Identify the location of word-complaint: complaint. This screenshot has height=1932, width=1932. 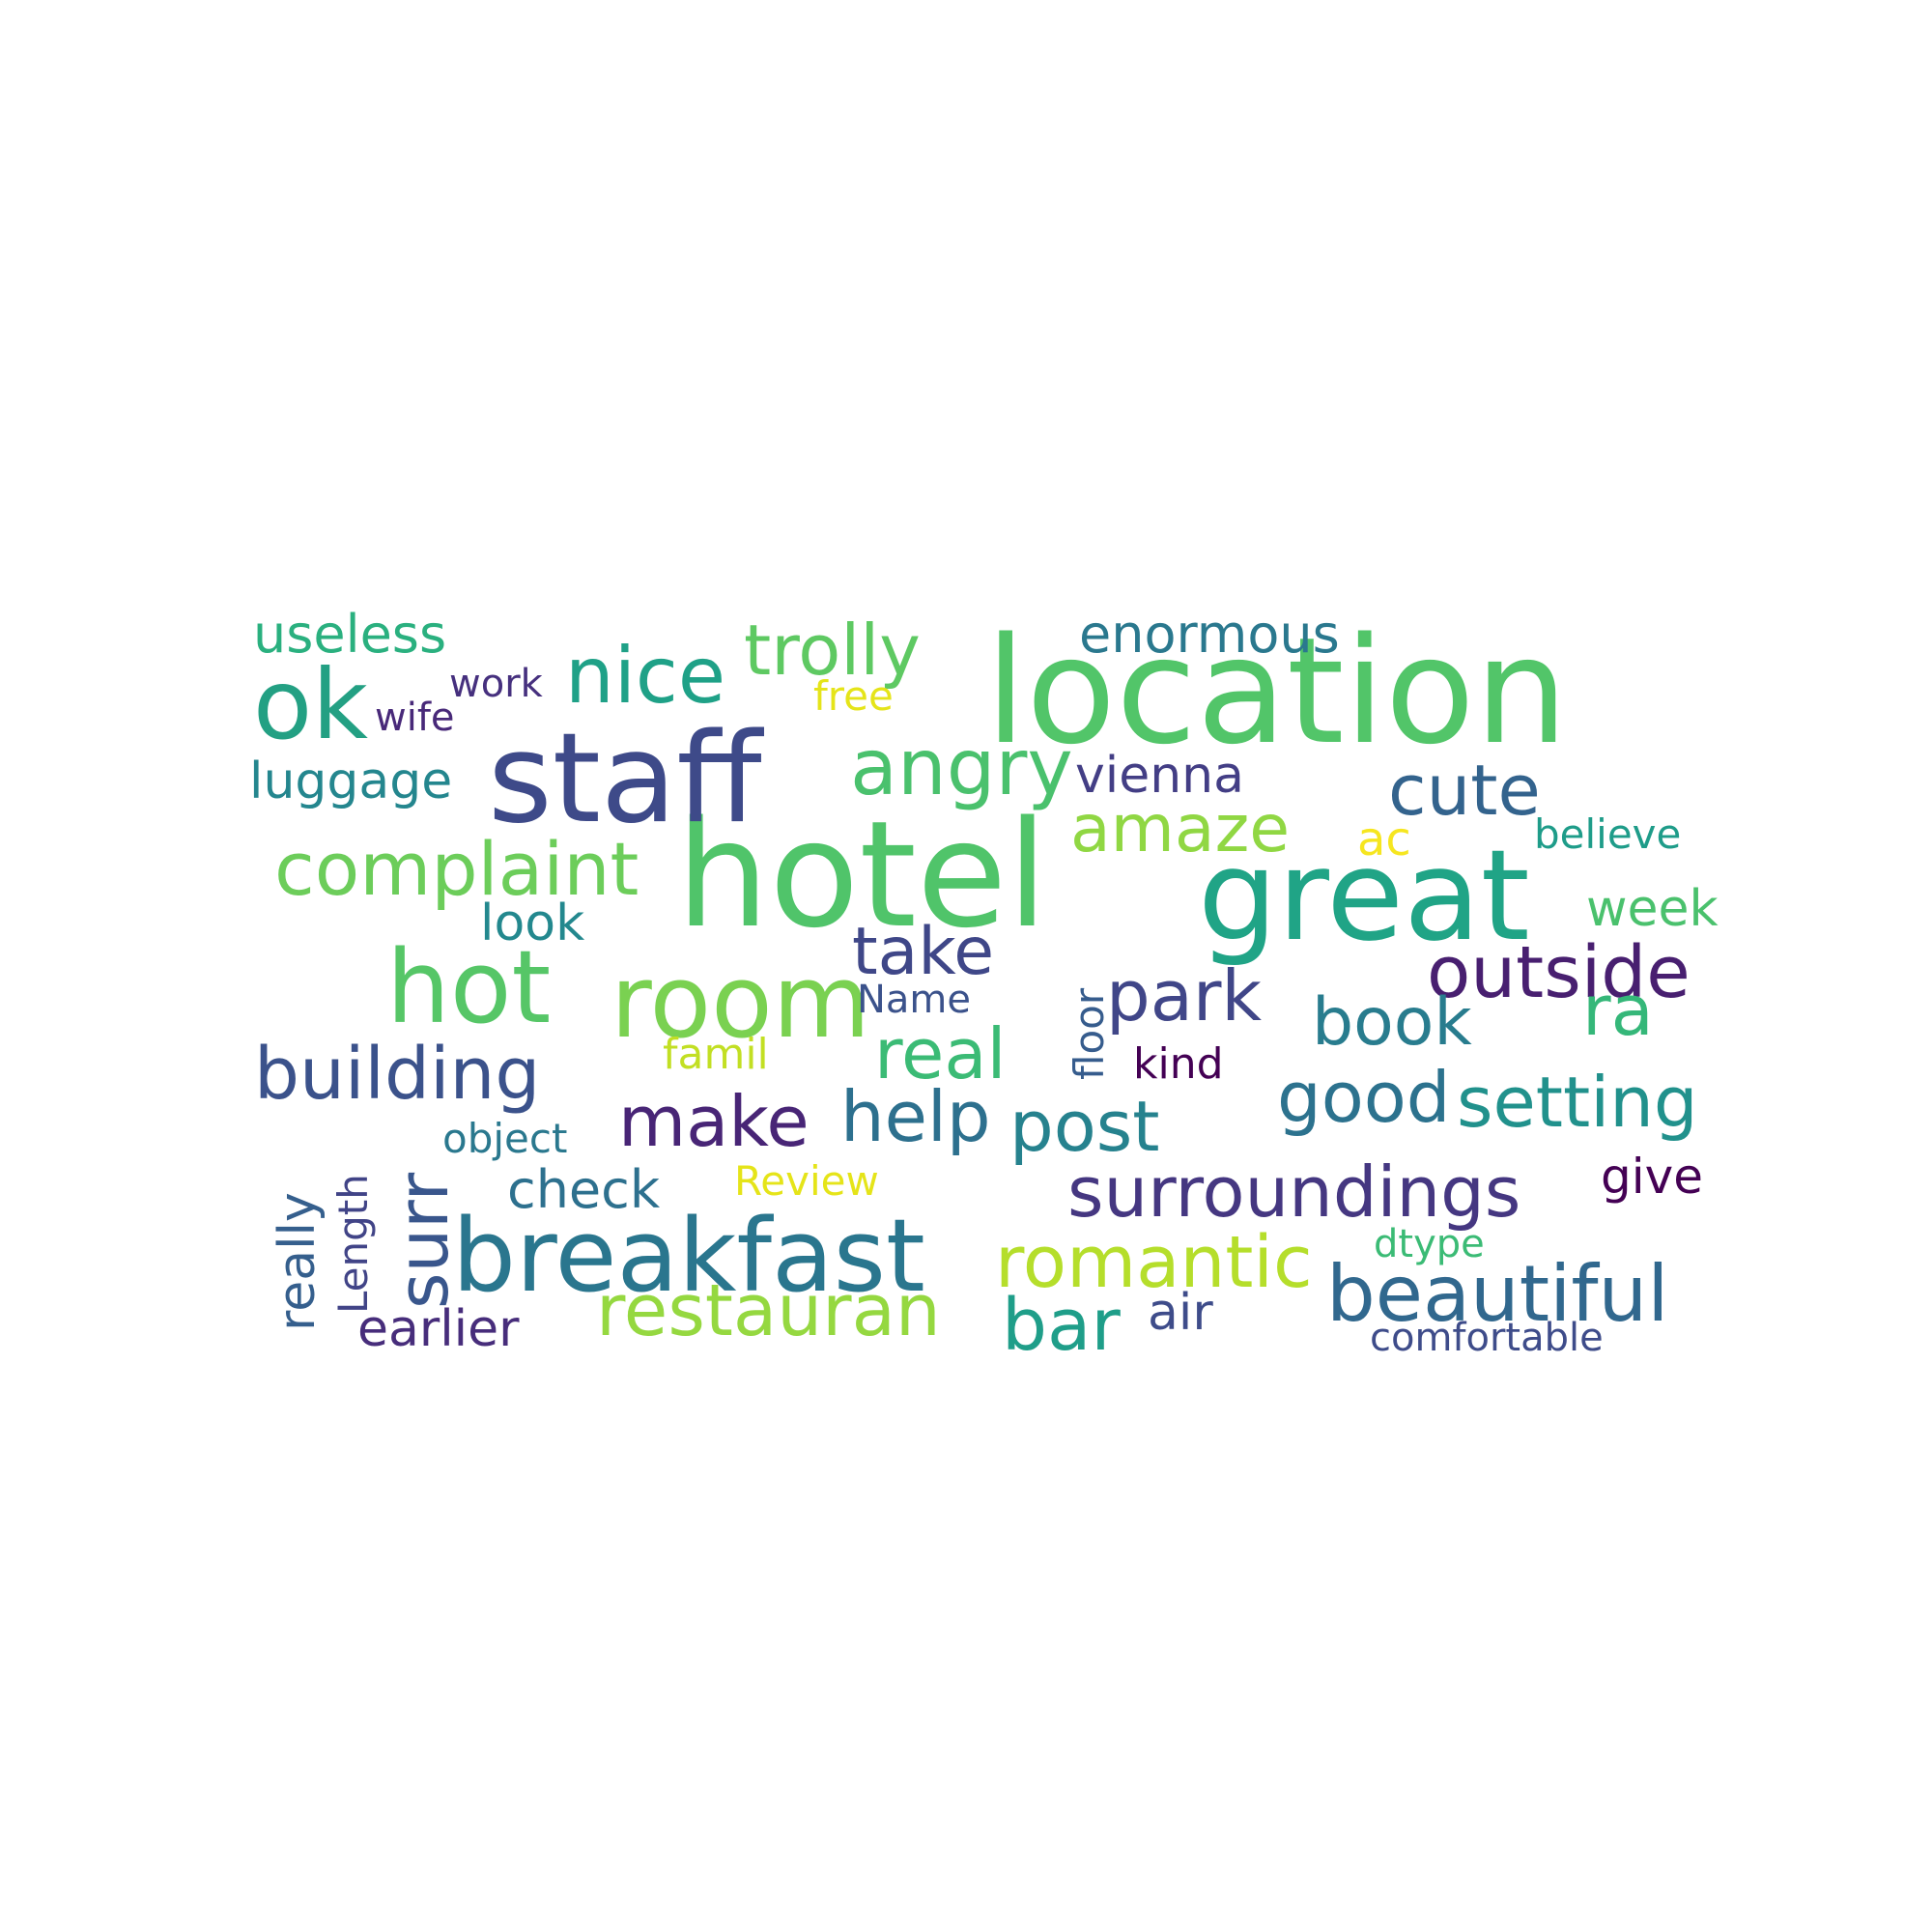
(456, 869).